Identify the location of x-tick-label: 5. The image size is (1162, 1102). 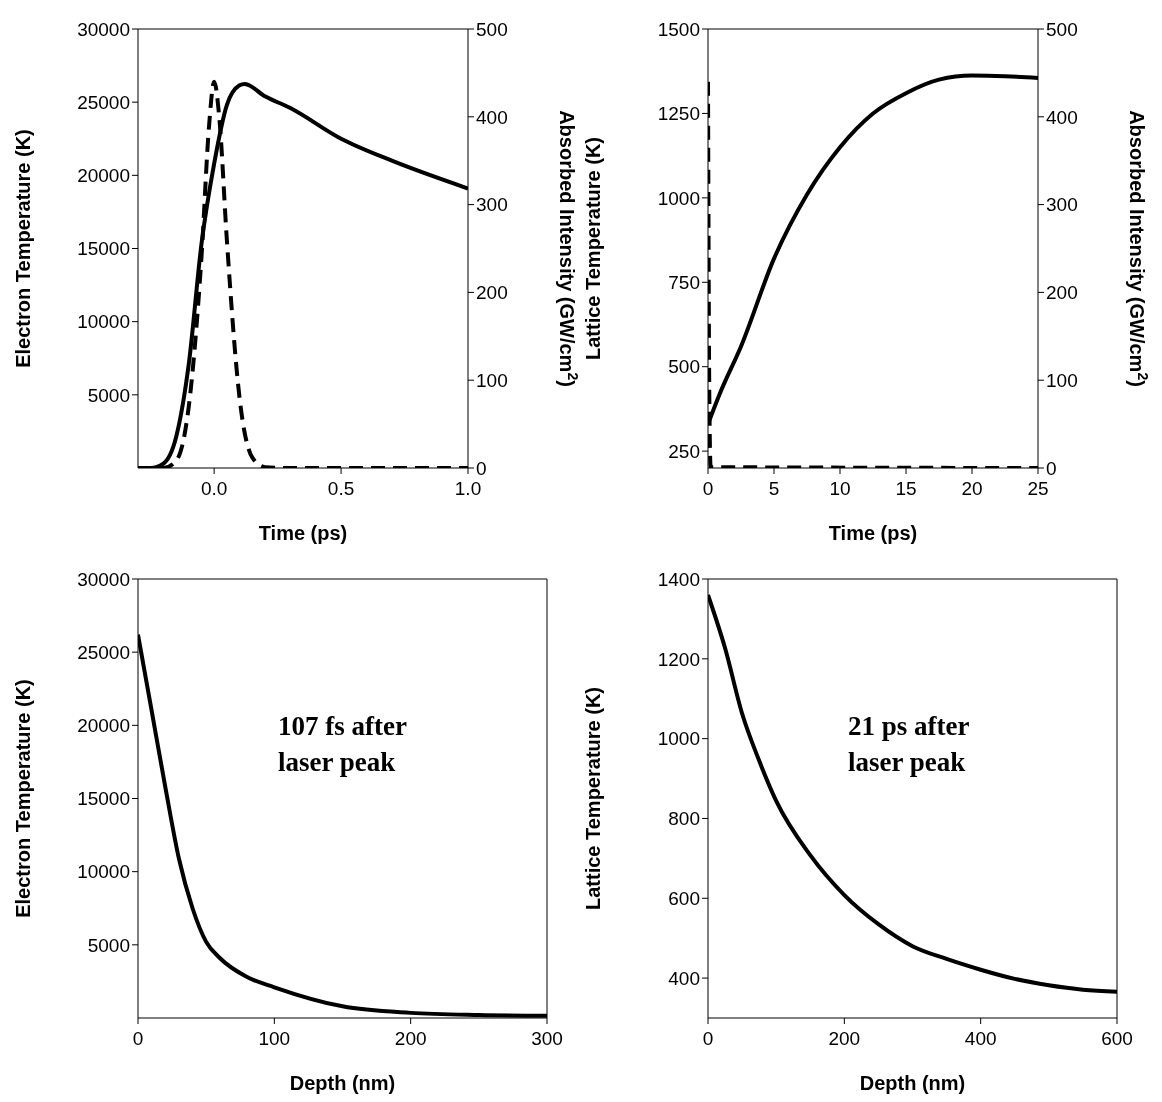
(774, 489).